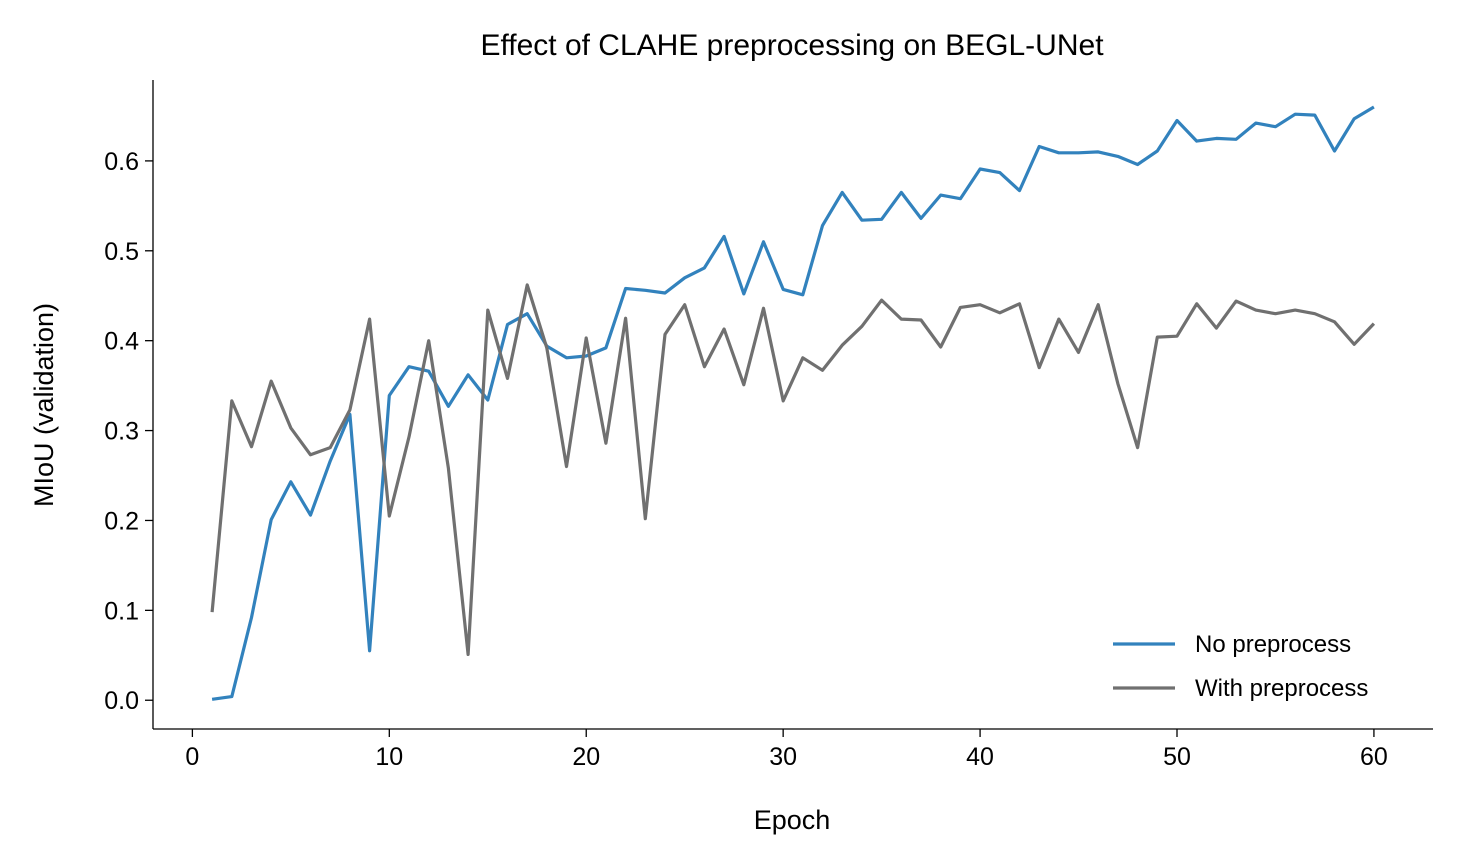 The width and height of the screenshot is (1462, 866). What do you see at coordinates (1273, 644) in the screenshot?
I see `legend-label-no-preprocess: No preprocess` at bounding box center [1273, 644].